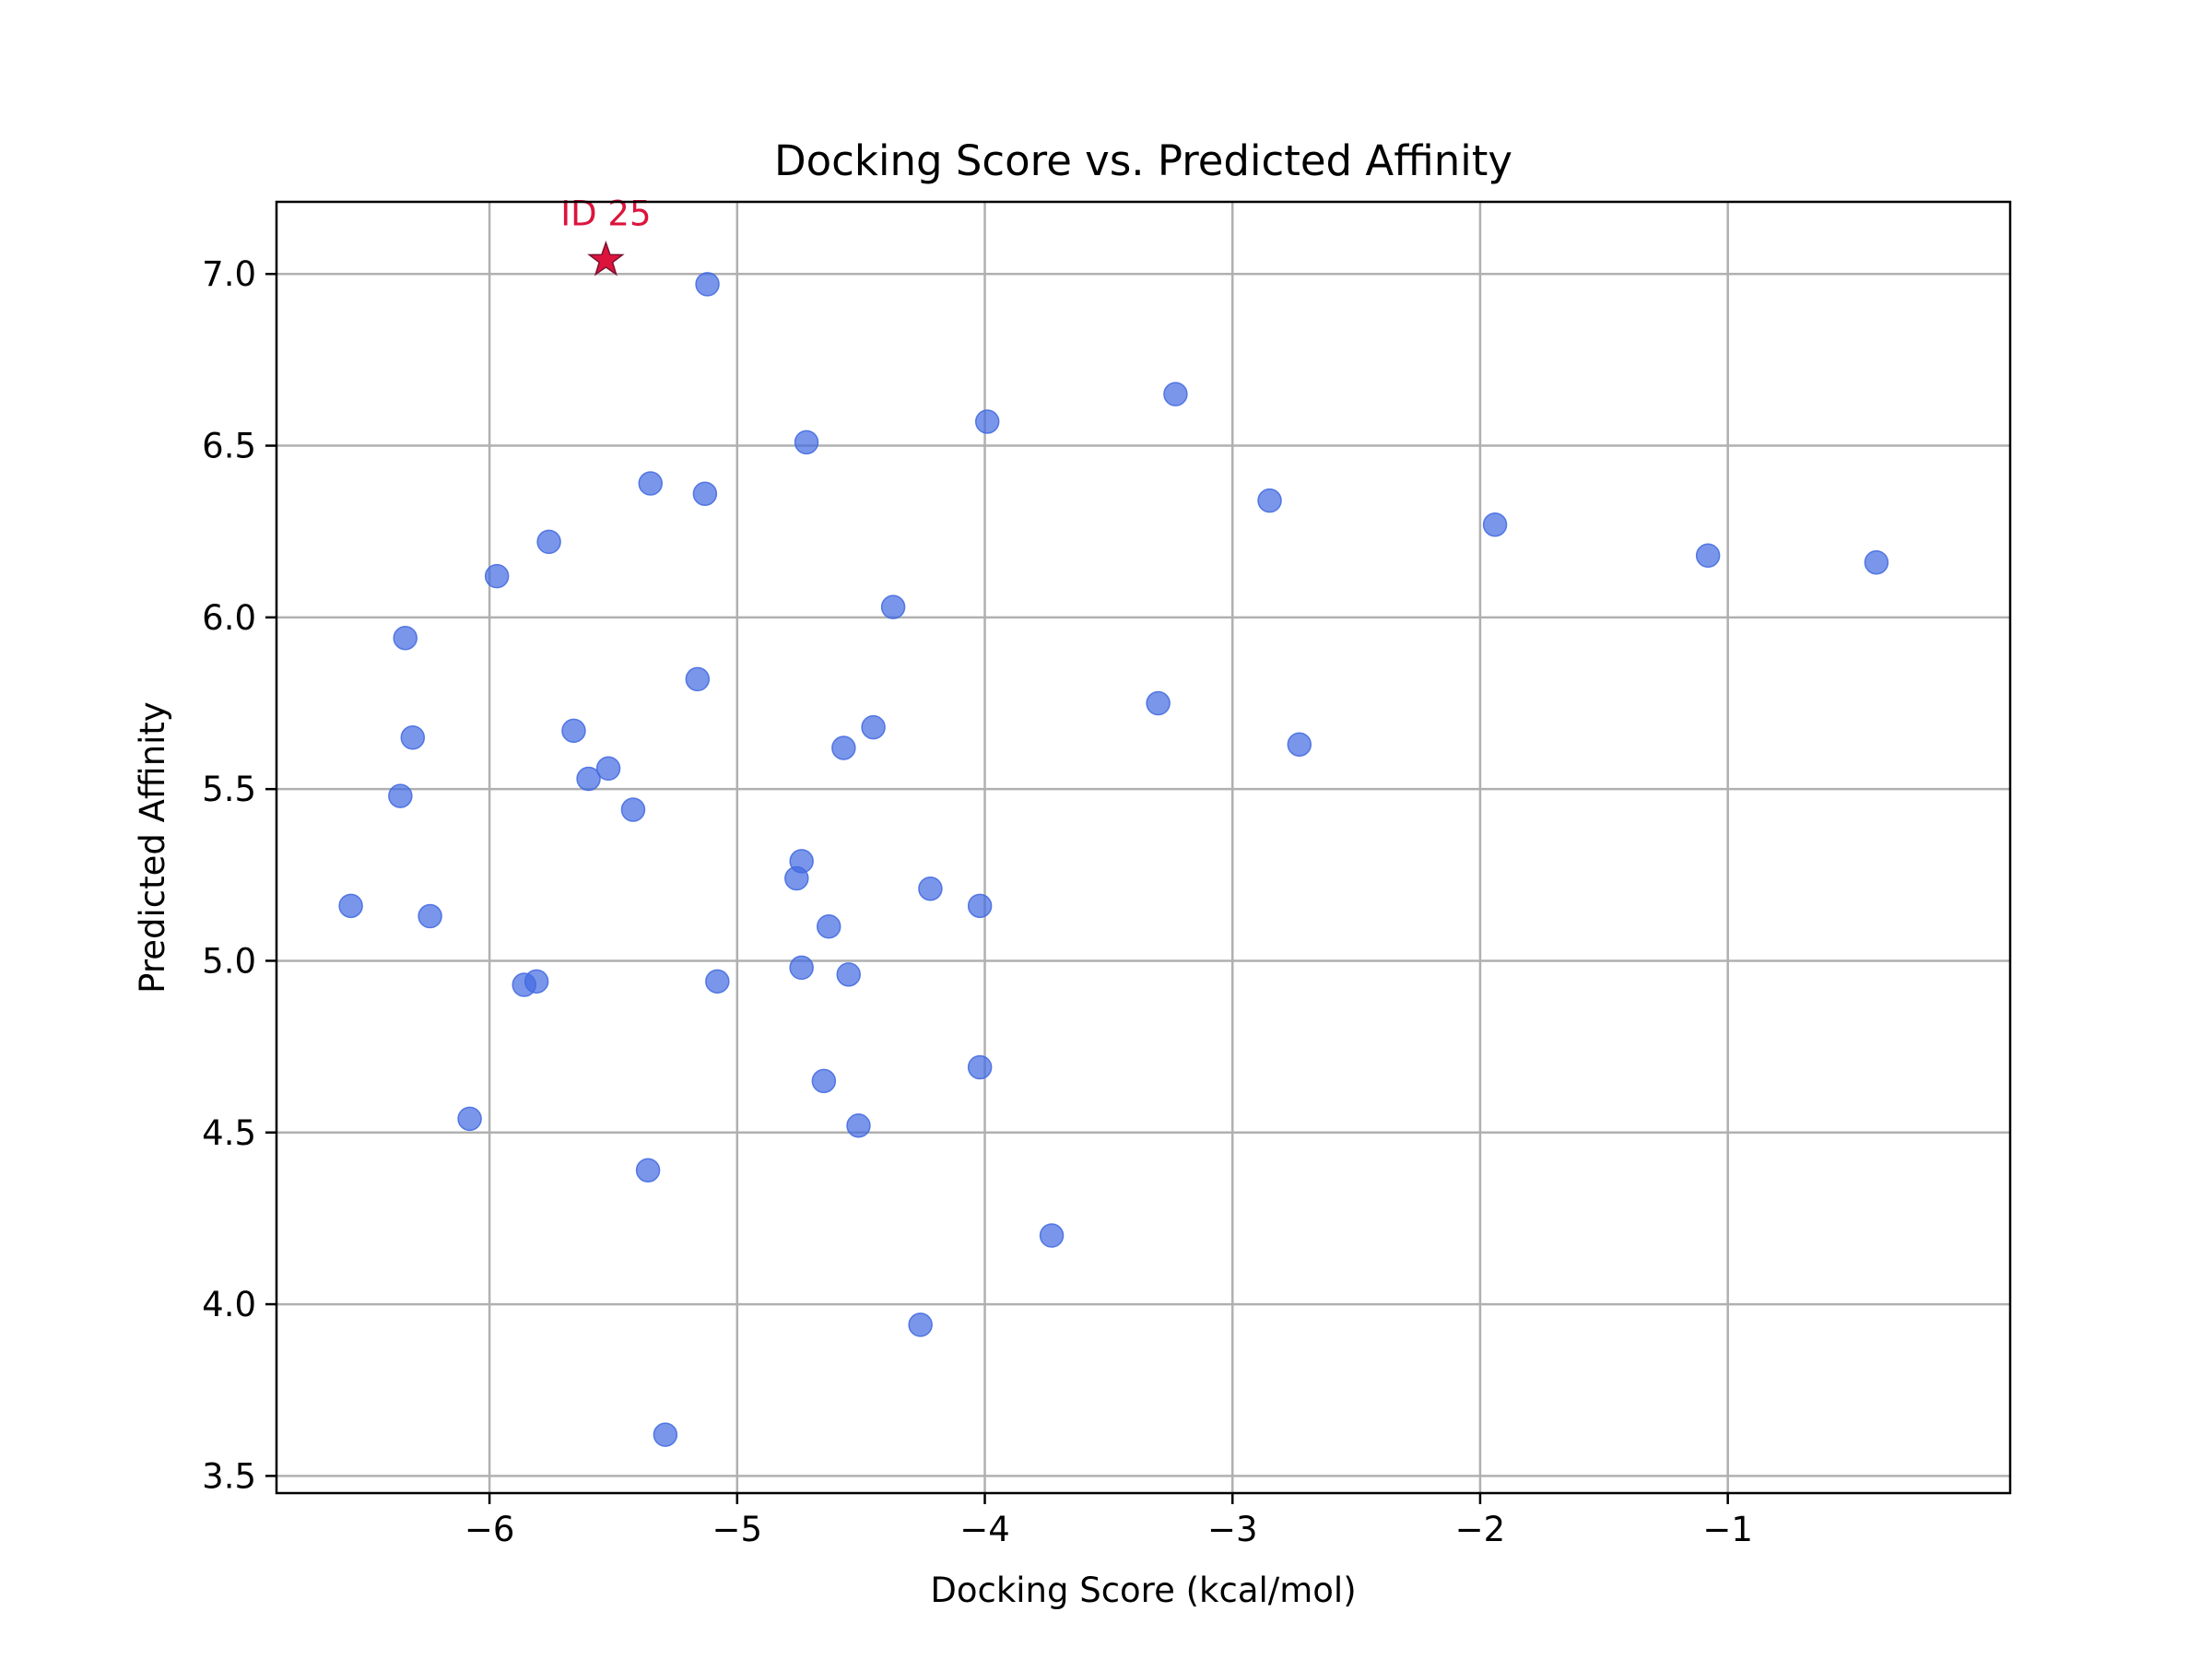  What do you see at coordinates (1143, 160) in the screenshot?
I see `chart-title: Docking Score vs. Predicted Affinity` at bounding box center [1143, 160].